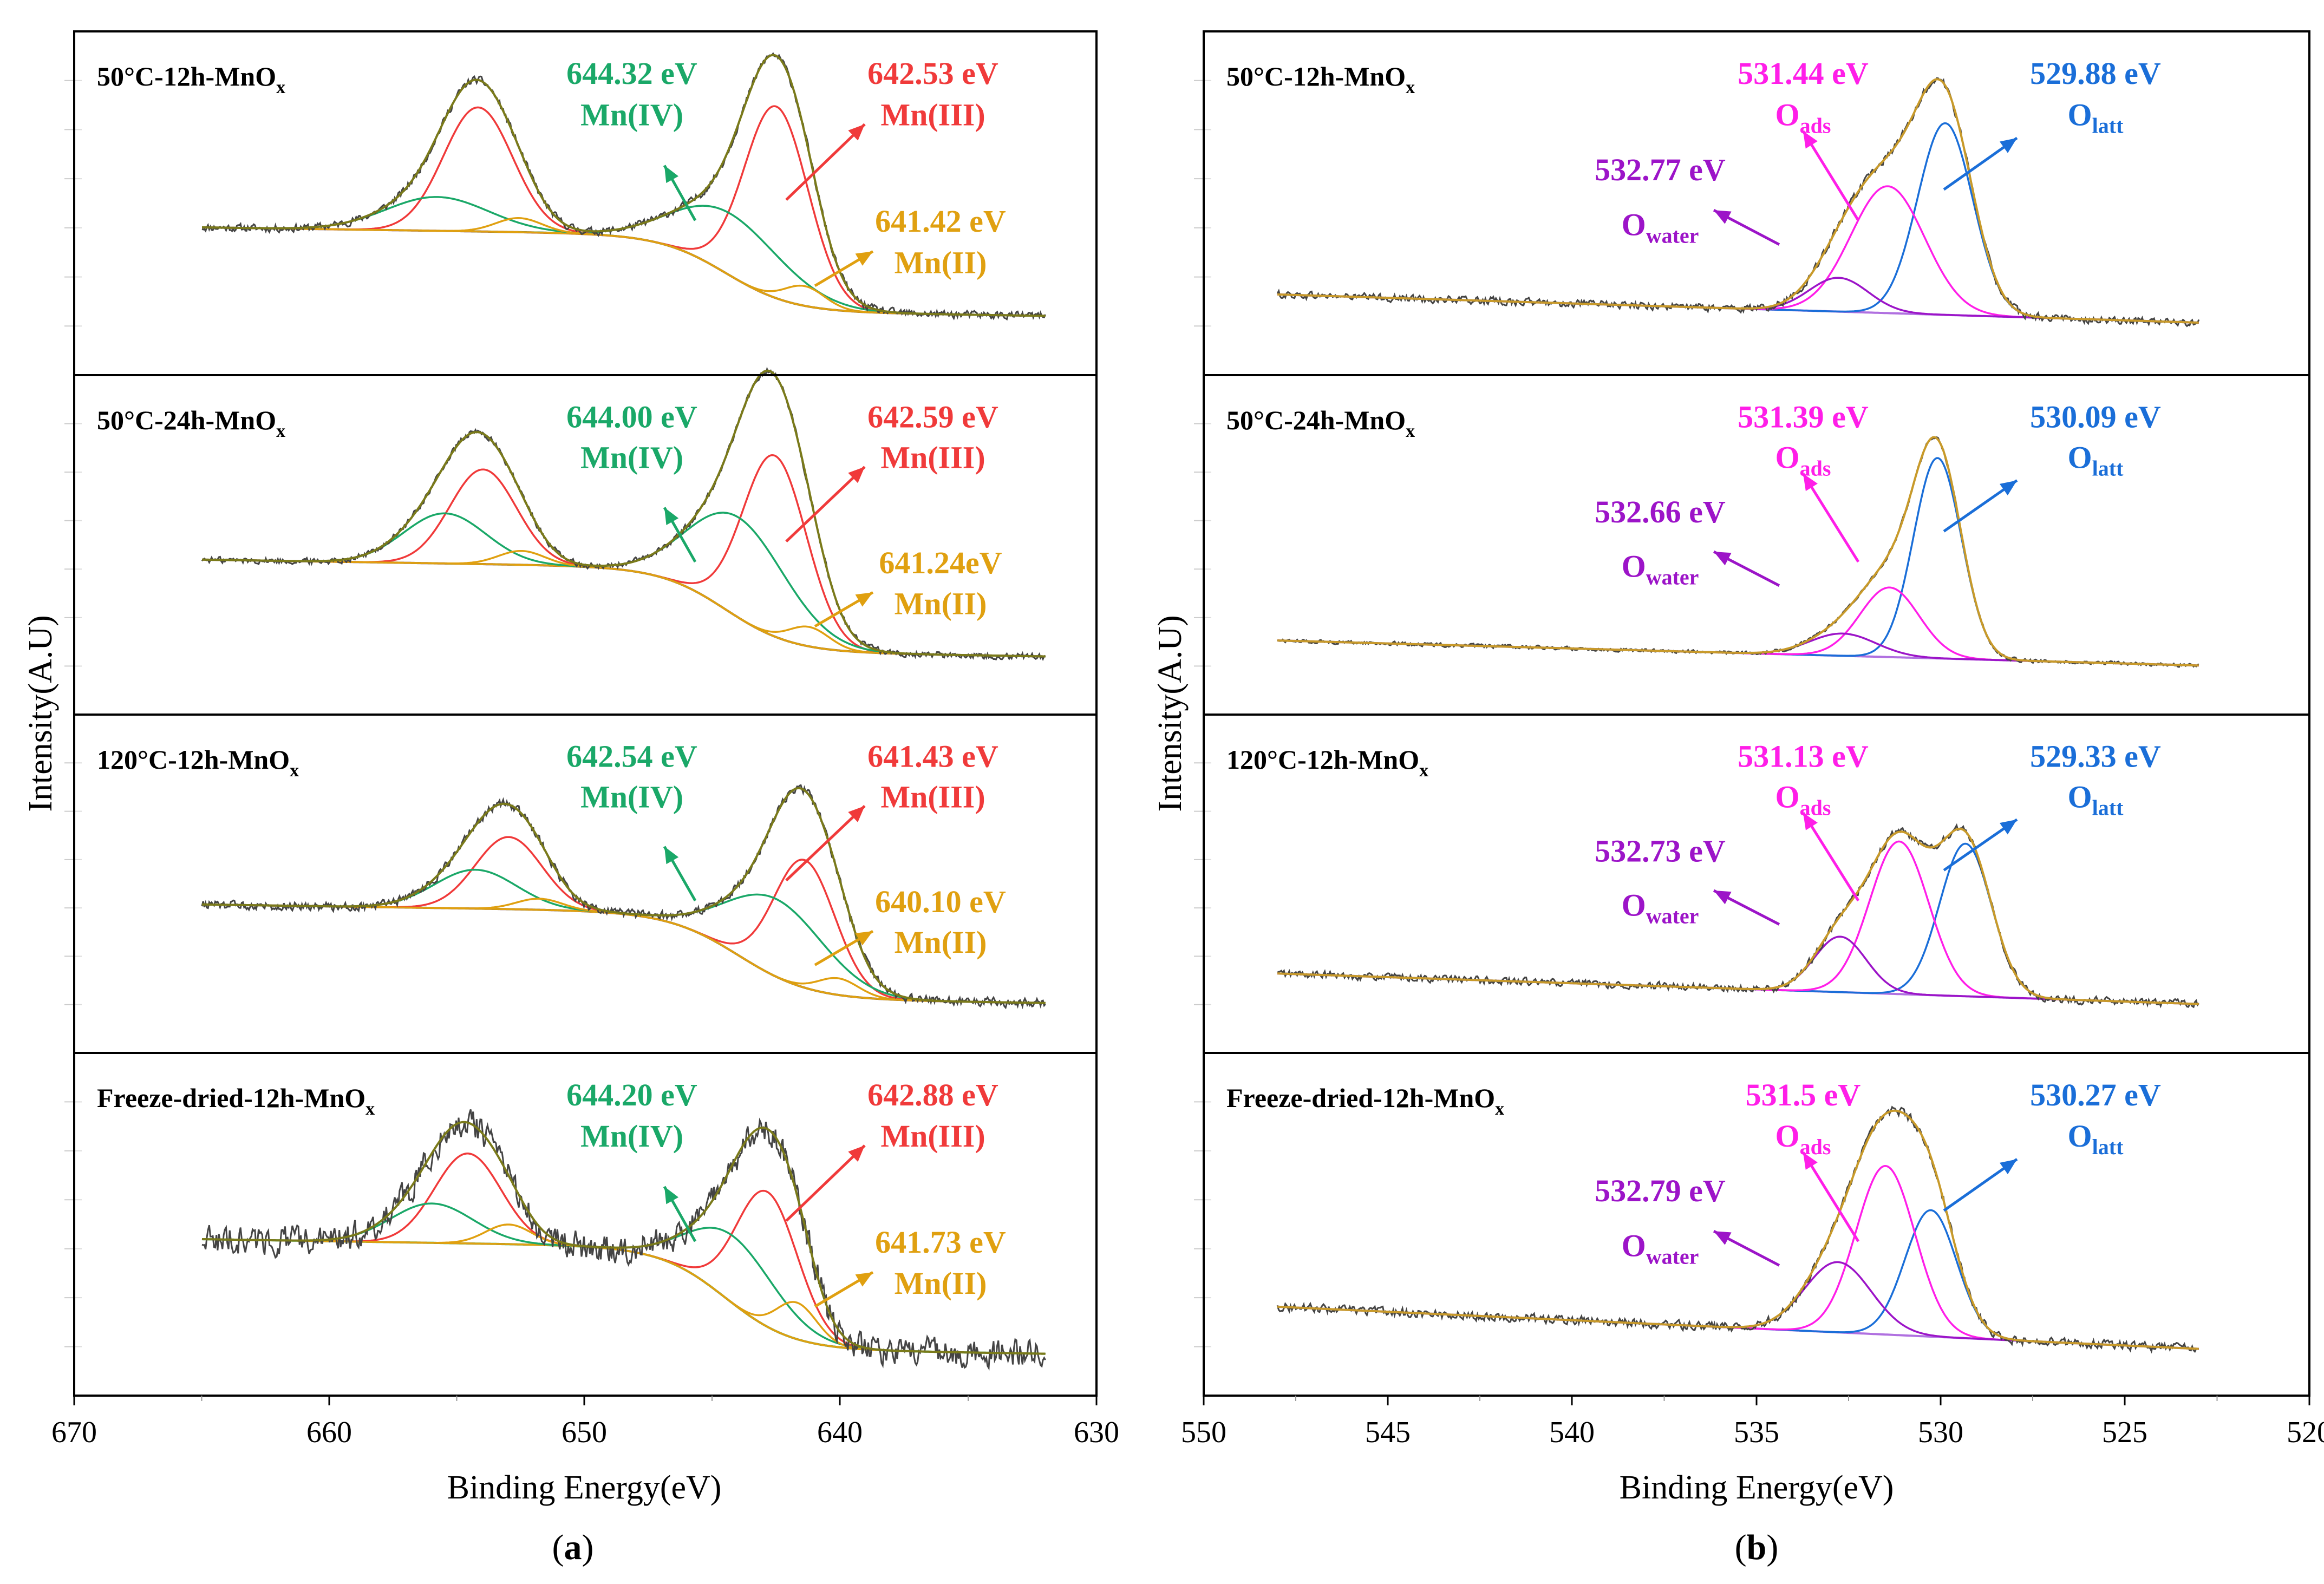 Image resolution: width=2324 pixels, height=1584 pixels. Describe the element at coordinates (329, 1432) in the screenshot. I see `x-tick-label: 660` at that location.